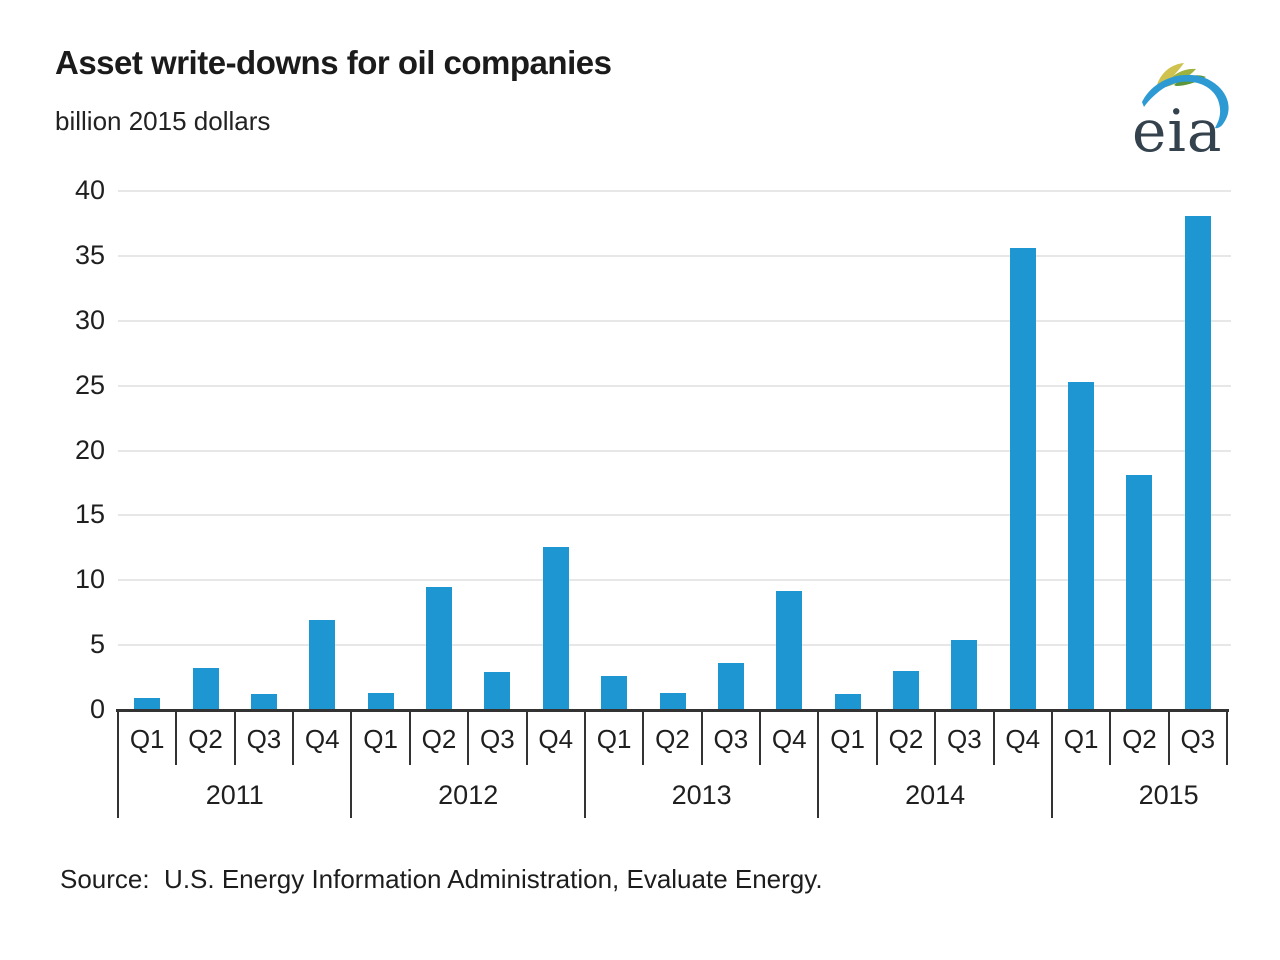 This screenshot has height=960, width=1280. Describe the element at coordinates (89, 579) in the screenshot. I see `y-tick-label: 10` at that location.